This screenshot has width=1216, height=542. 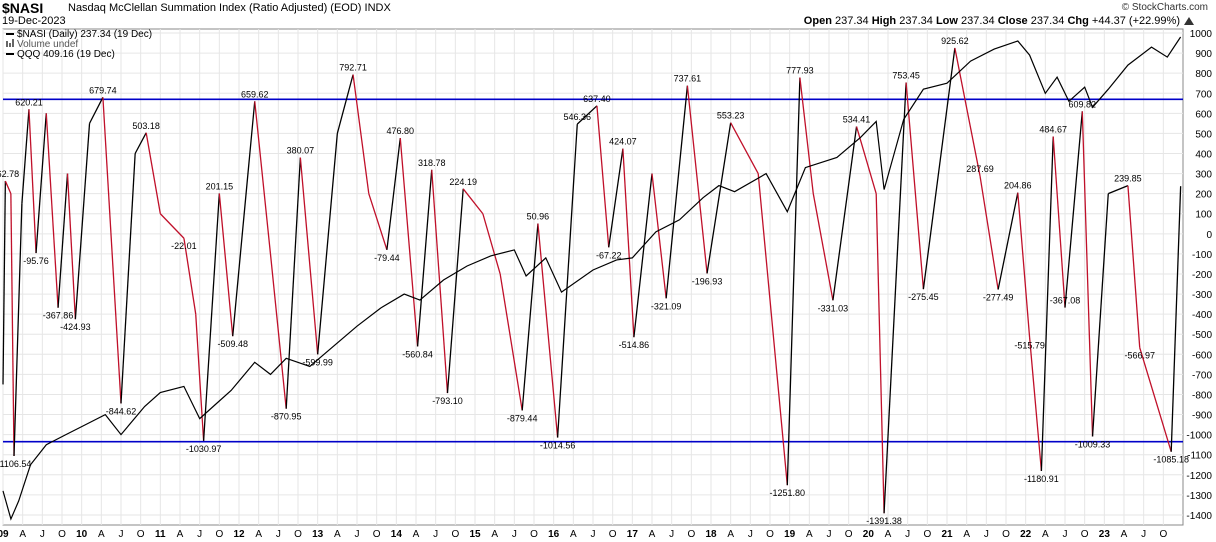 What do you see at coordinates (317, 362) in the screenshot?
I see `value-label: -599.99` at bounding box center [317, 362].